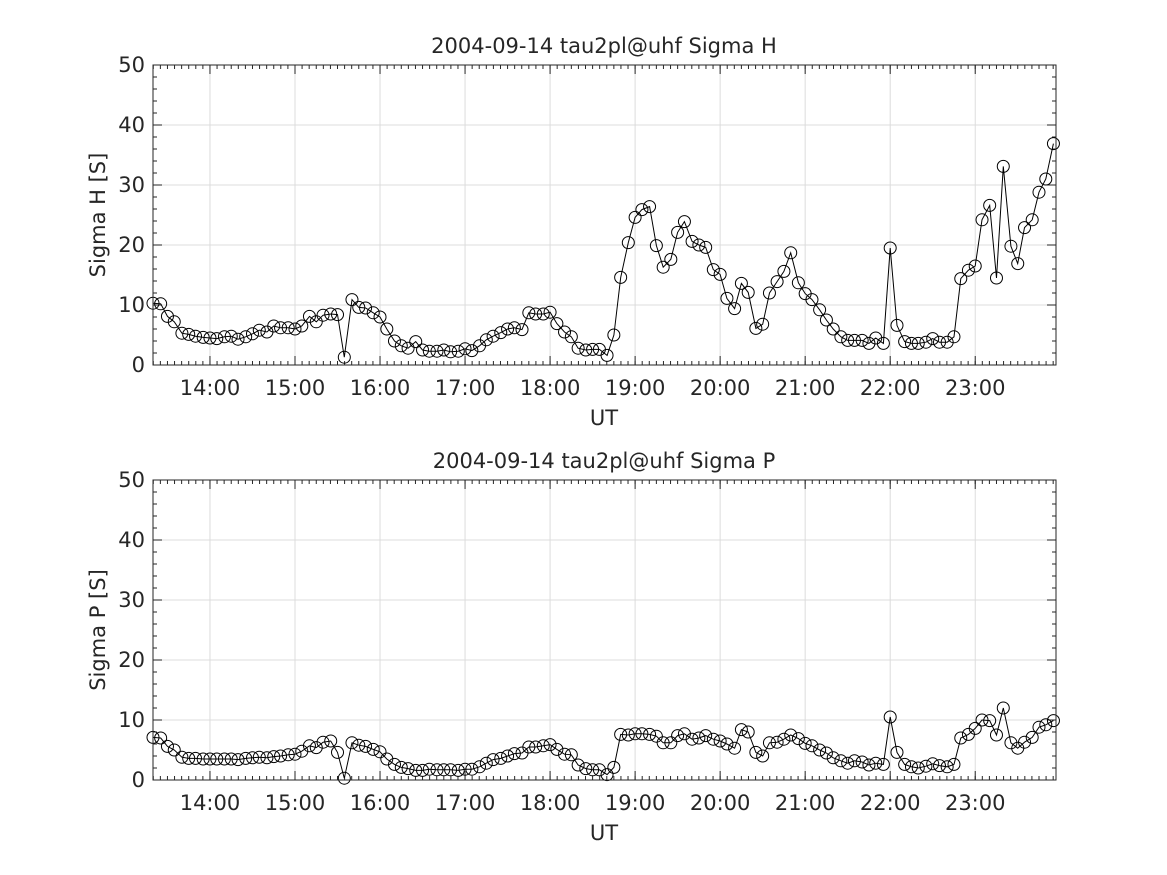 The height and width of the screenshot is (875, 1167). What do you see at coordinates (380, 803) in the screenshot?
I see `sigma-p-xtick-label: 16:00` at bounding box center [380, 803].